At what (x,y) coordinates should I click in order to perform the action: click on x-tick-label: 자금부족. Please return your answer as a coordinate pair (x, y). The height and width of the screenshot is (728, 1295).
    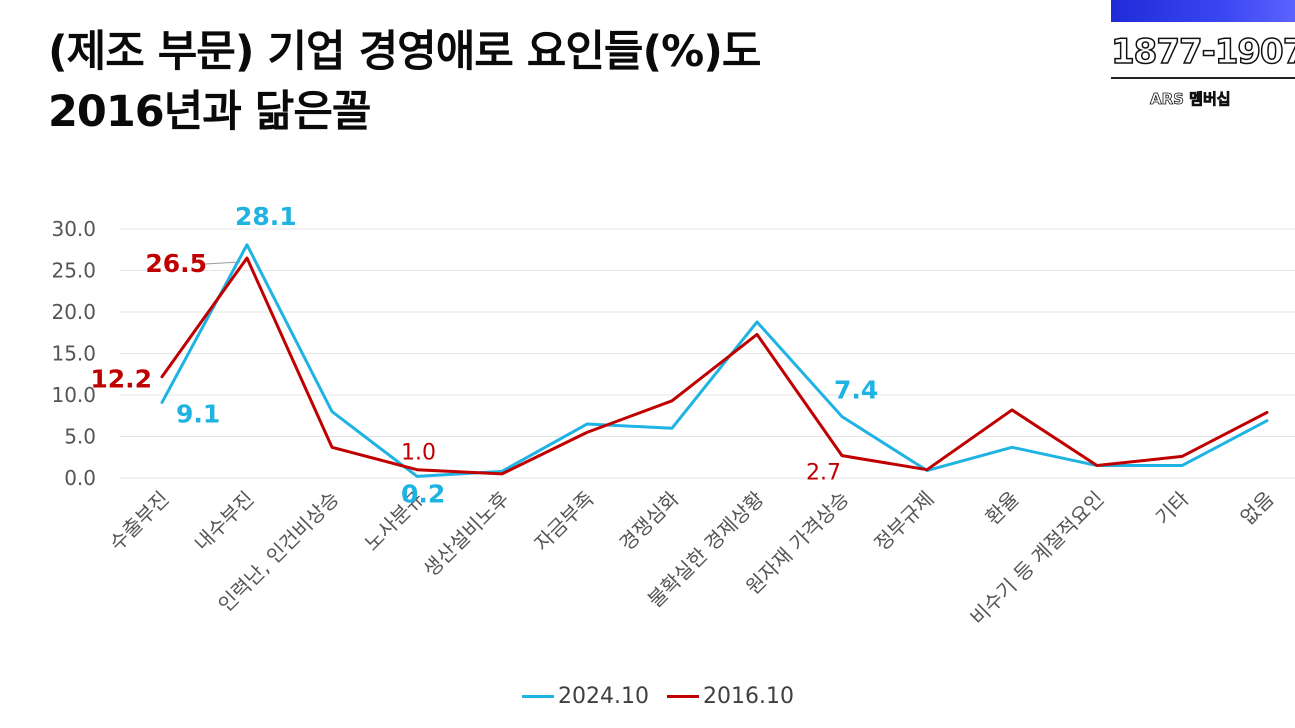
    Looking at the image, I should click on (564, 521).